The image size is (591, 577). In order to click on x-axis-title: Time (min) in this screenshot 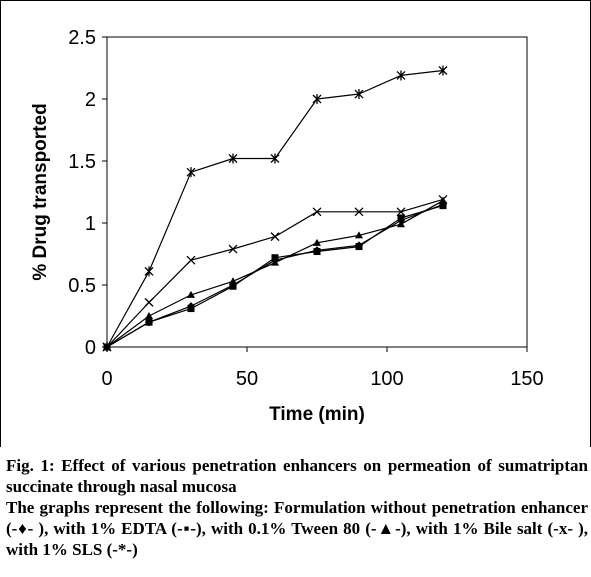, I will do `click(317, 414)`.